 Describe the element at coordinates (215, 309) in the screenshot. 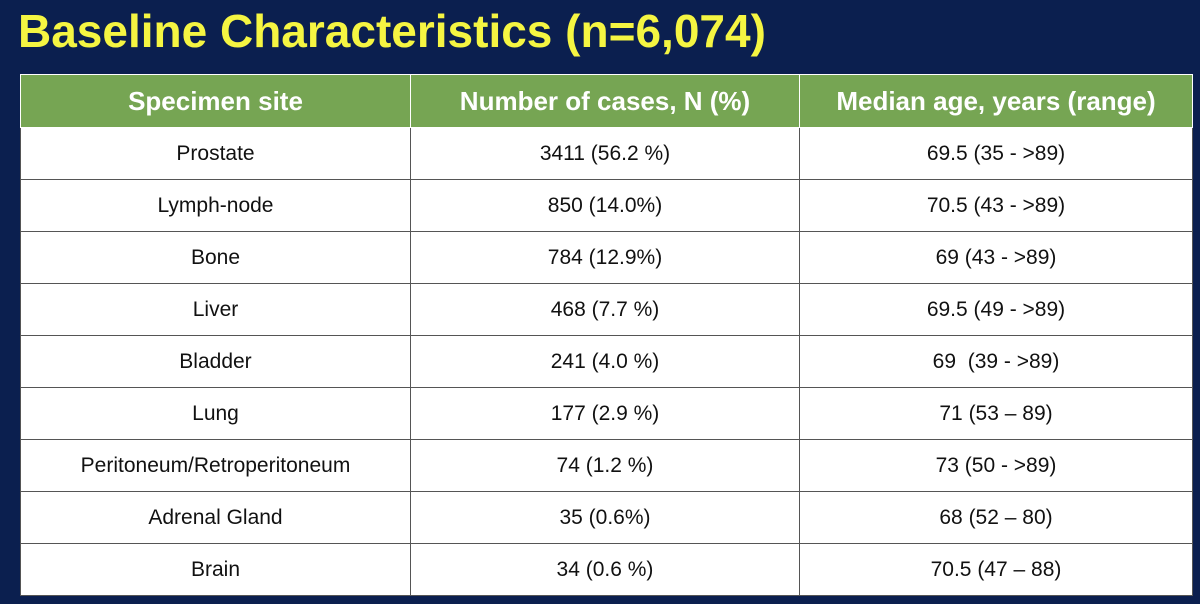

I see `table-cell: Liver` at that location.